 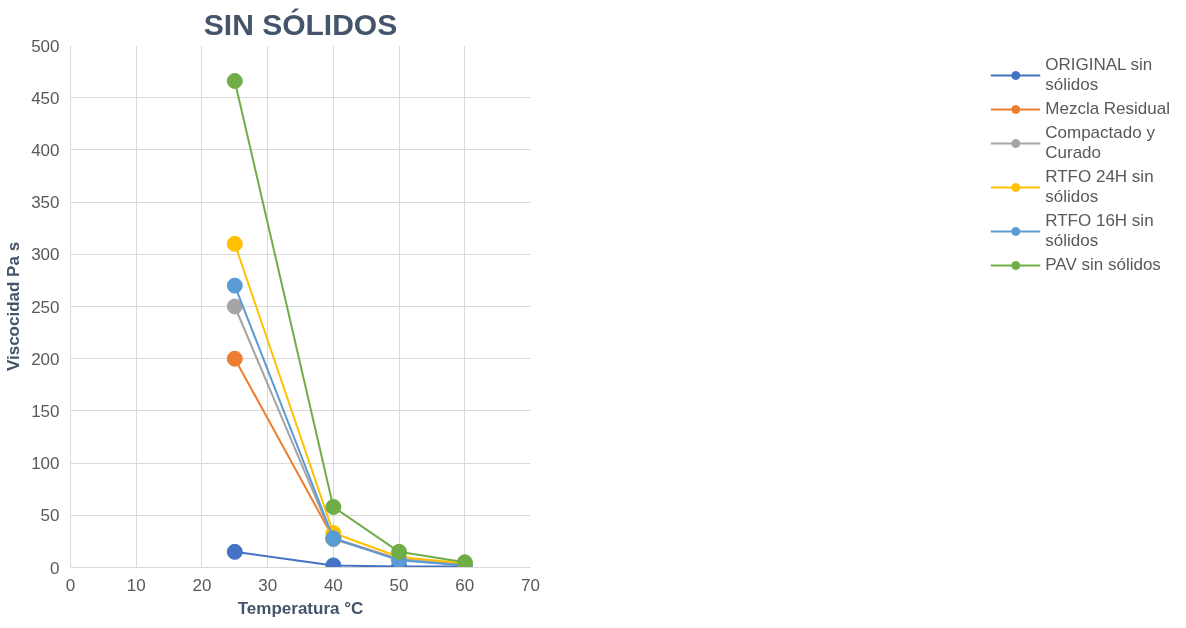 I want to click on legend-label: Mezcla Residual, so click(x=1107, y=109).